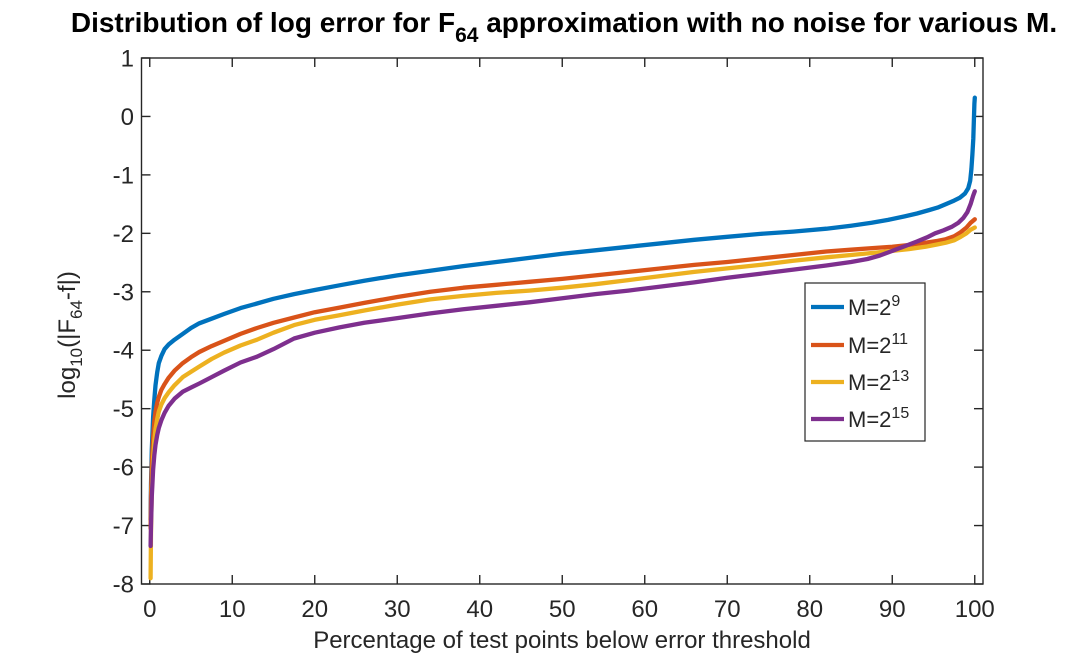 The width and height of the screenshot is (1086, 663). I want to click on legend-label-m2-9: M=29, so click(874, 306).